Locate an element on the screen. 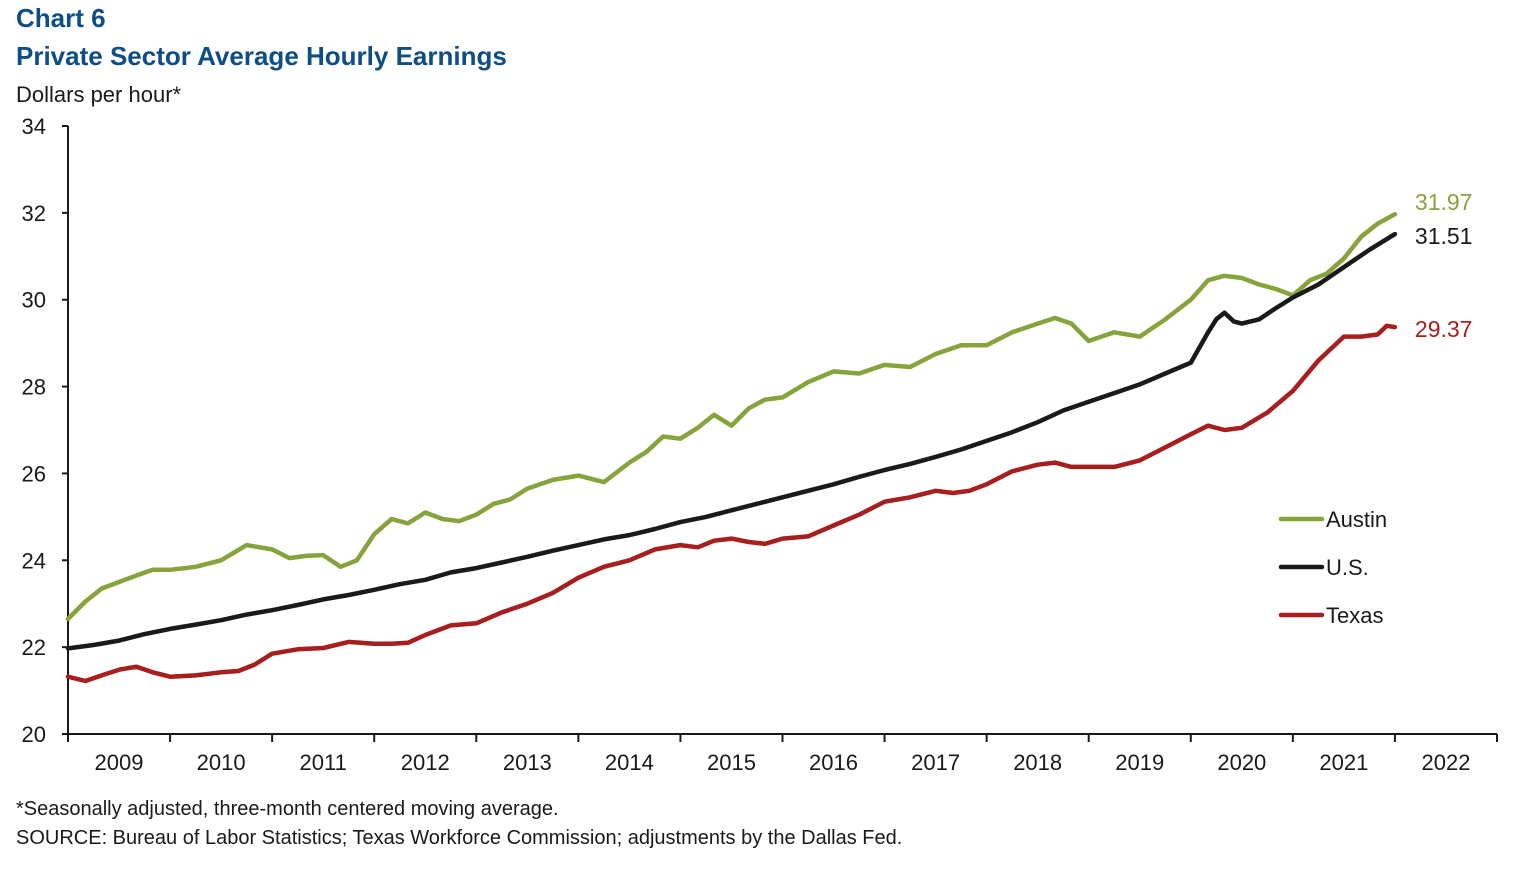 Image resolution: width=1535 pixels, height=874 pixels. y-tick-label: 28 is located at coordinates (34, 387).